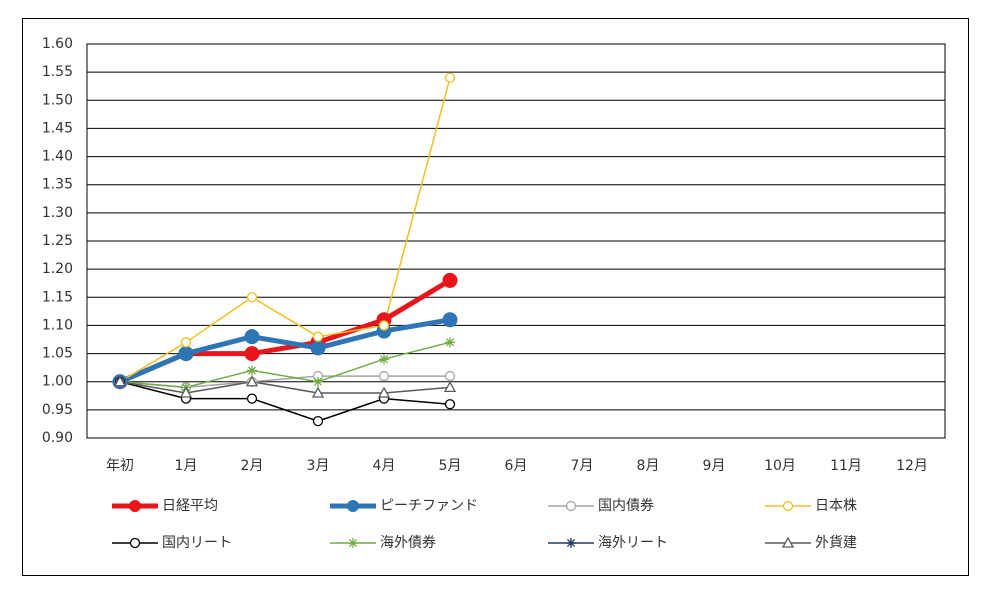 The height and width of the screenshot is (595, 982). I want to click on x-tick-label: 5月, so click(450, 466).